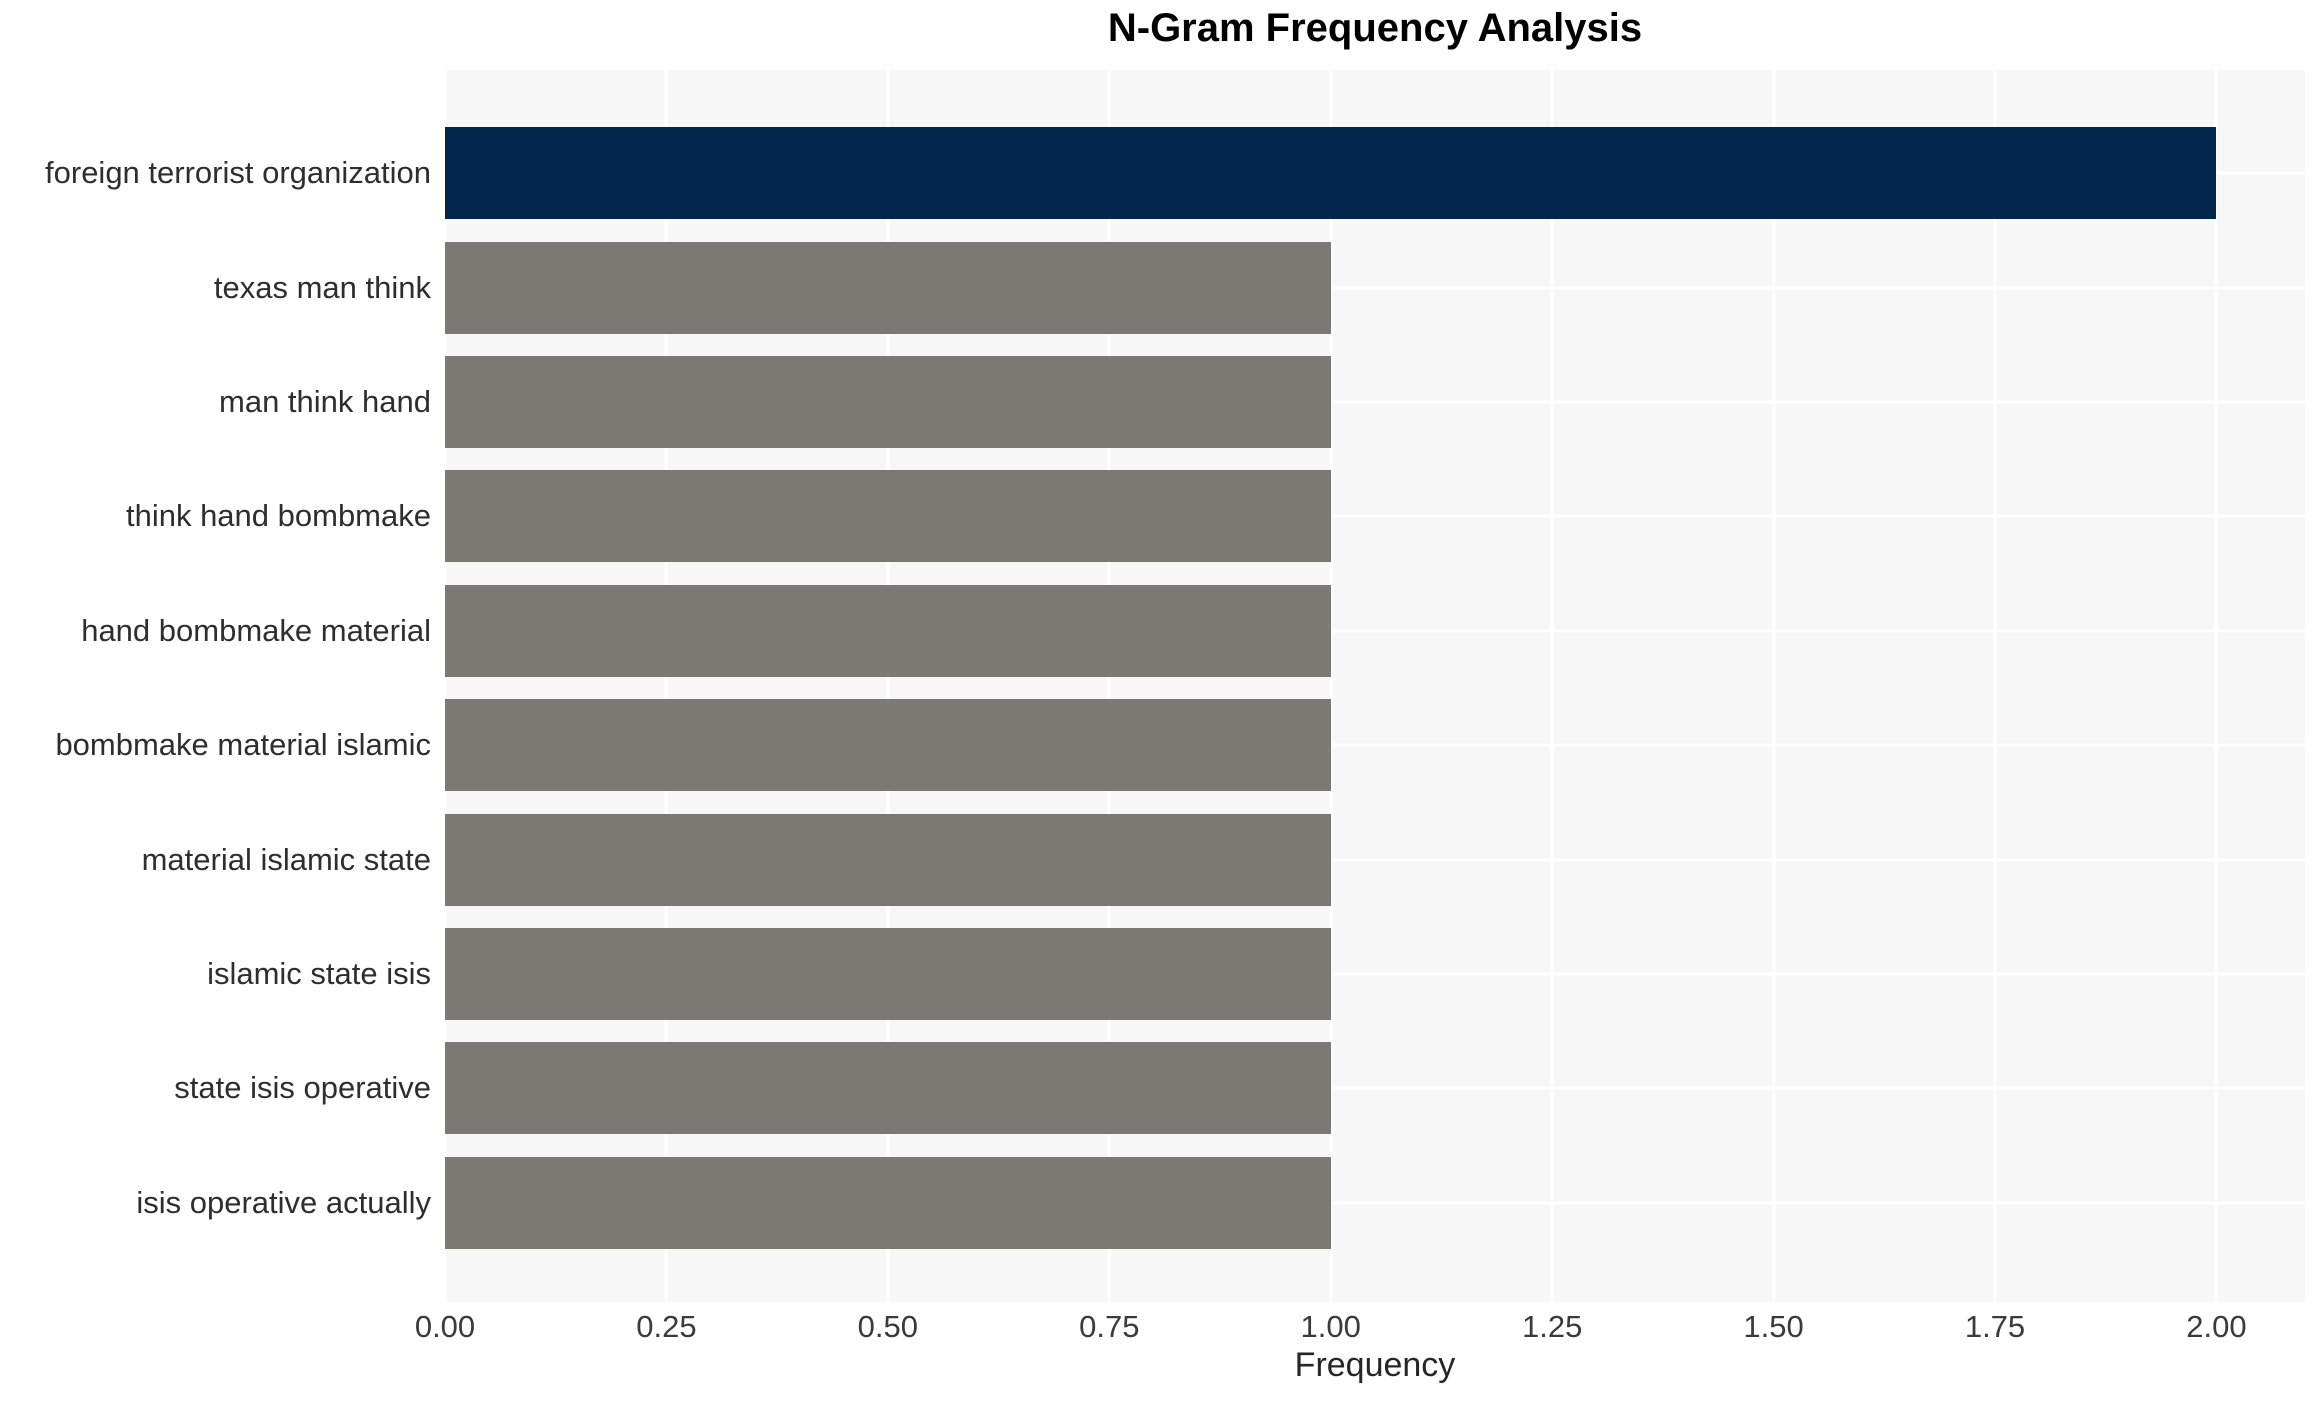  I want to click on chart-title: N-Gram Frequency Analysis, so click(1375, 28).